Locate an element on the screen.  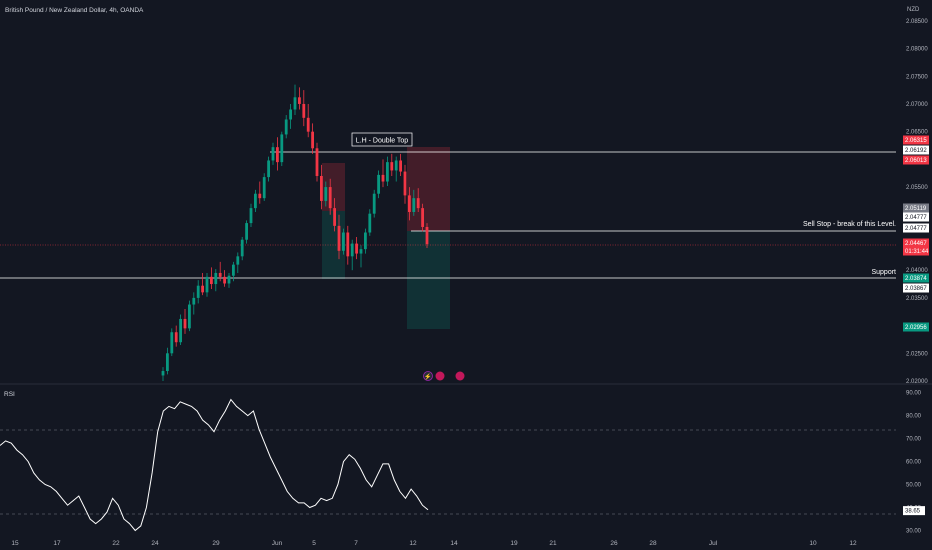
short-position is located at coordinates (428, 238).